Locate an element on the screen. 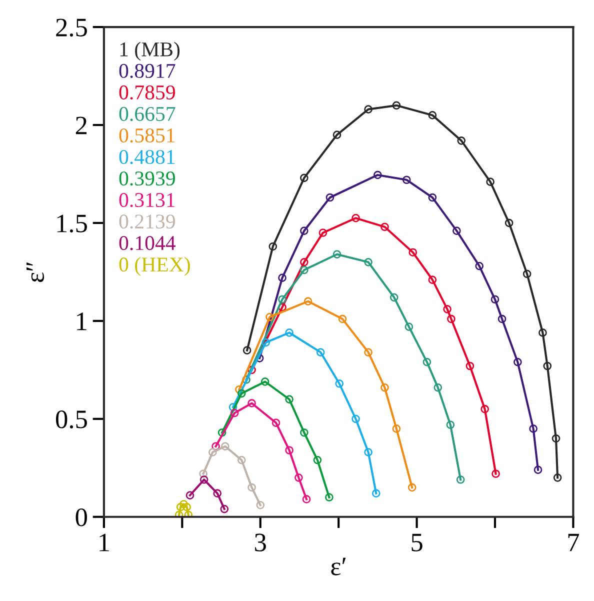 This screenshot has height=601, width=594. y-tick-label: 0 is located at coordinates (81, 517).